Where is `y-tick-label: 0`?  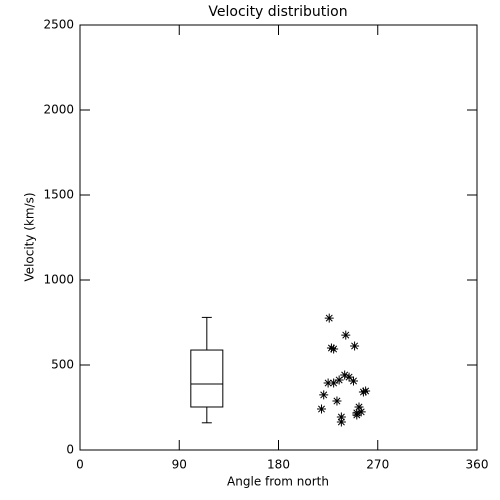
y-tick-label: 0 is located at coordinates (70, 450).